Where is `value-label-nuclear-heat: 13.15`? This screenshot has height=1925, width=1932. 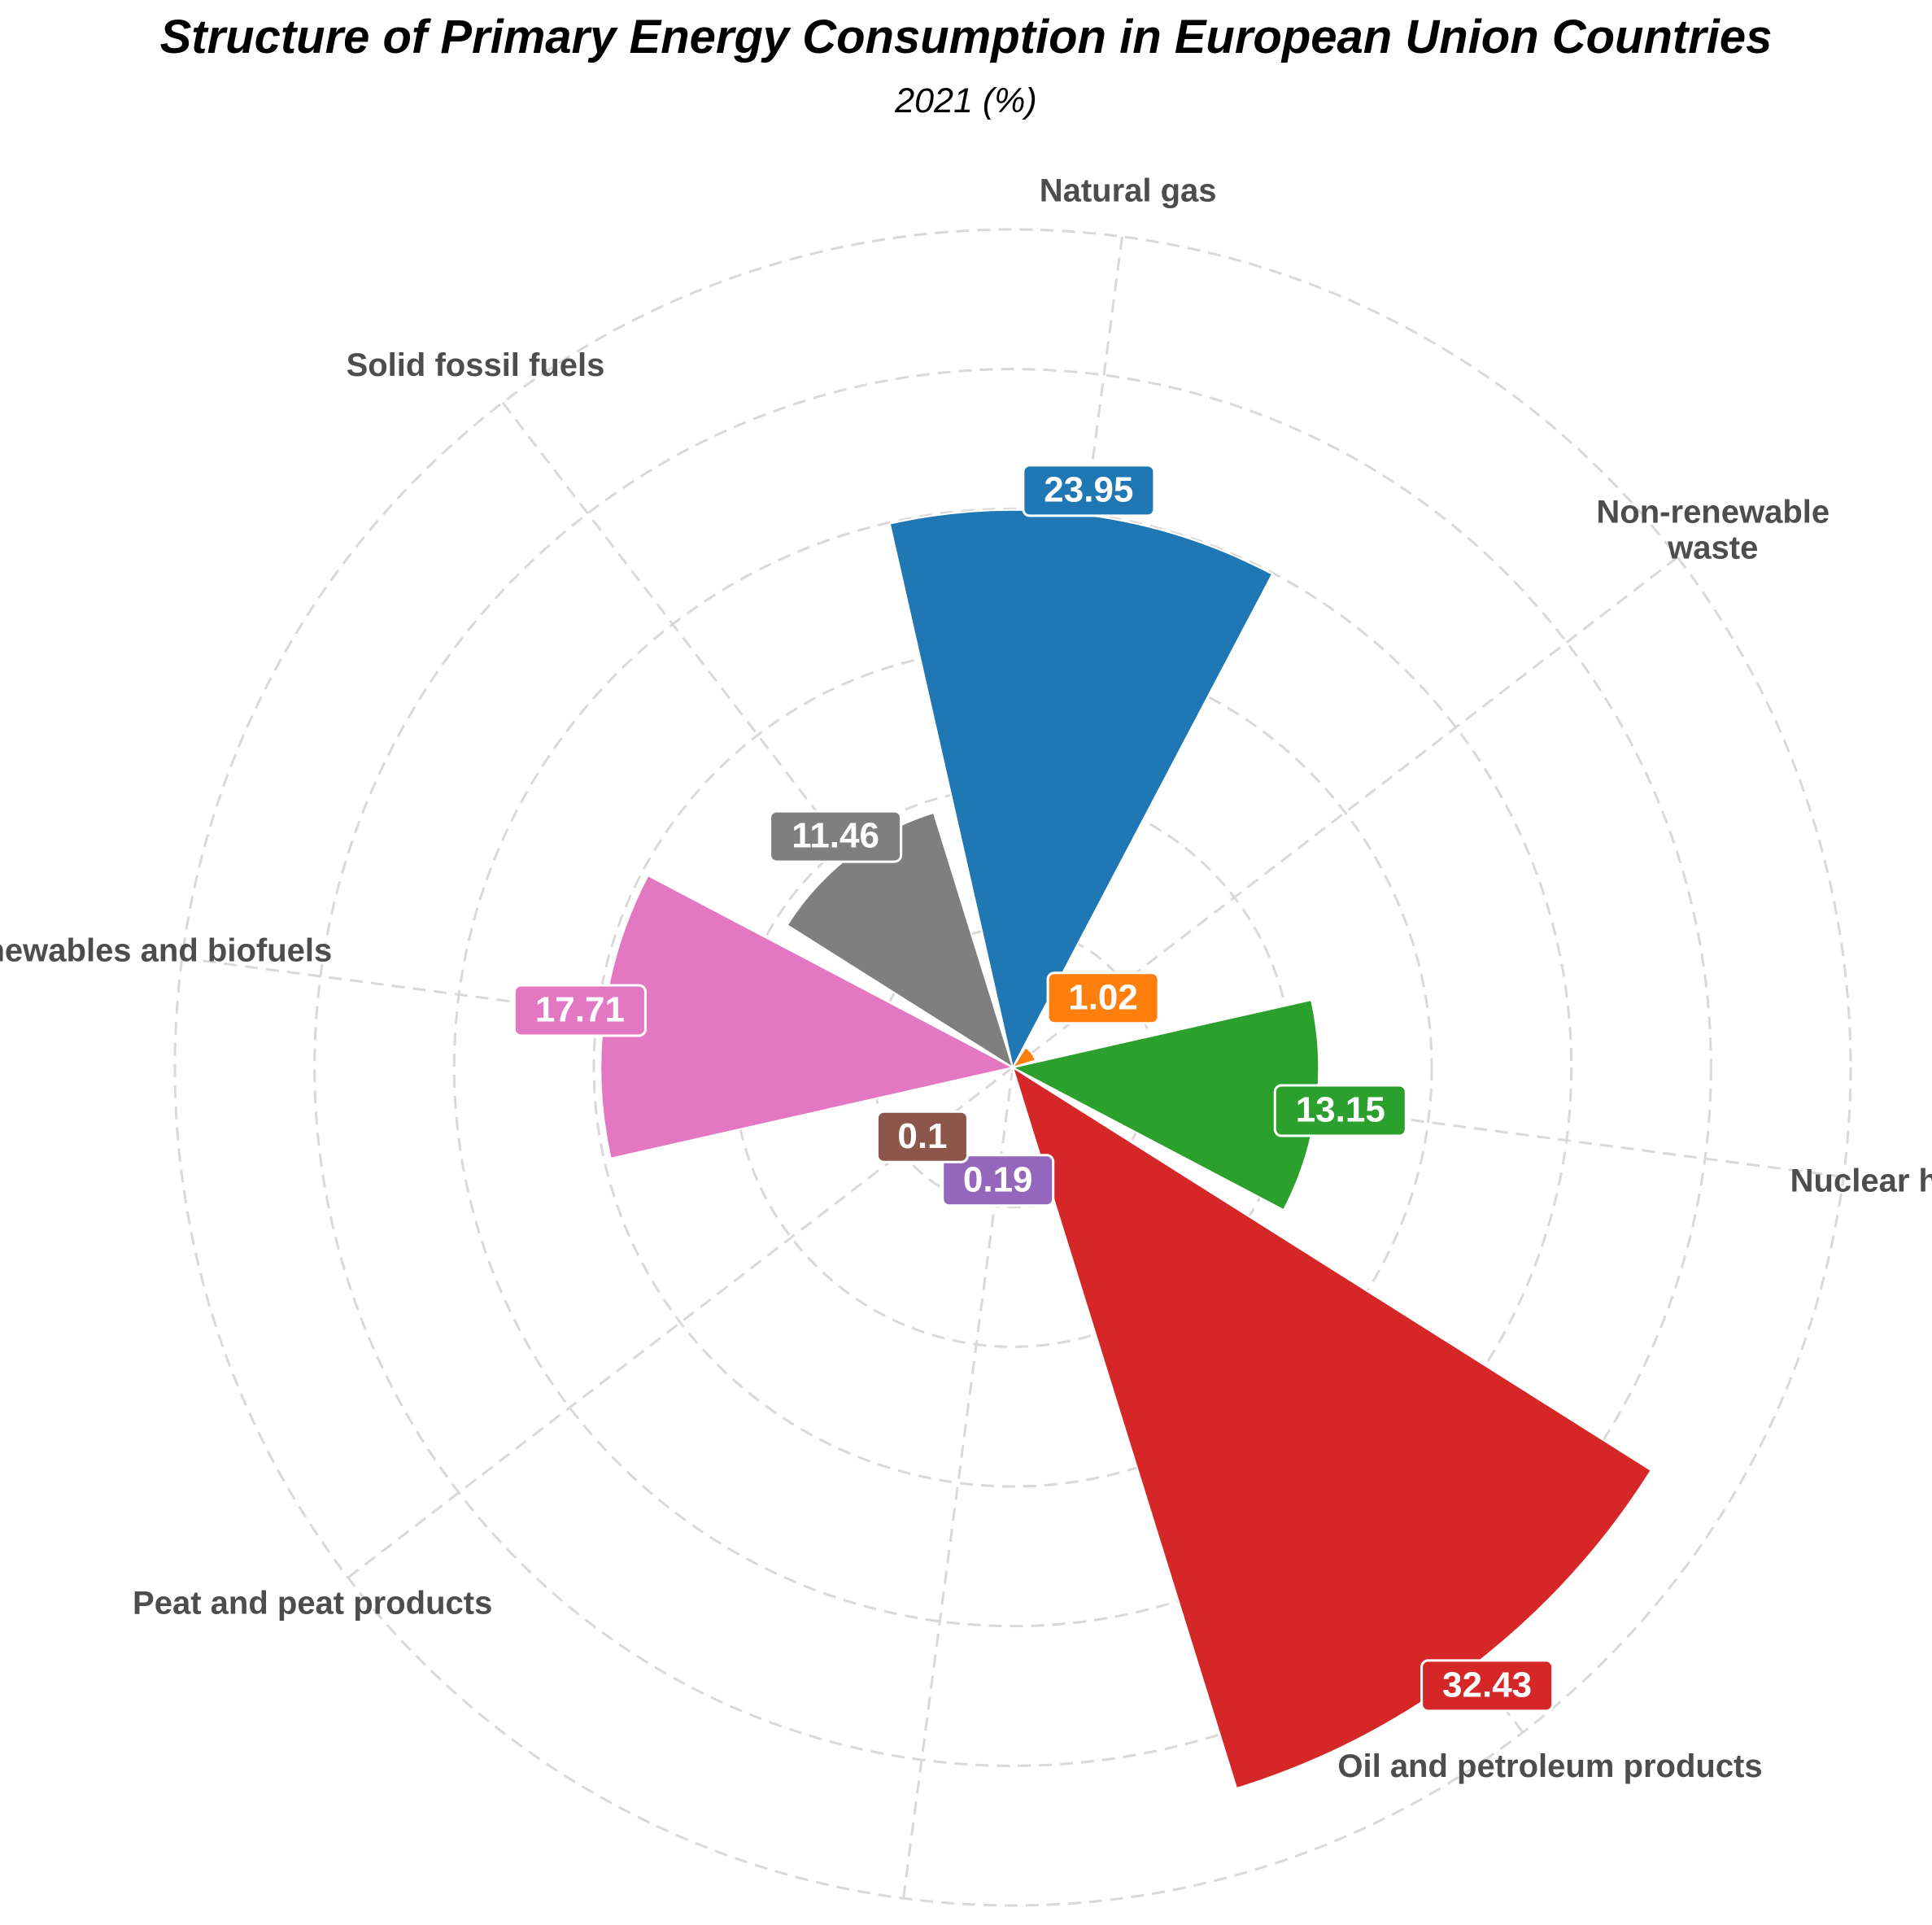 value-label-nuclear-heat: 13.15 is located at coordinates (1340, 1110).